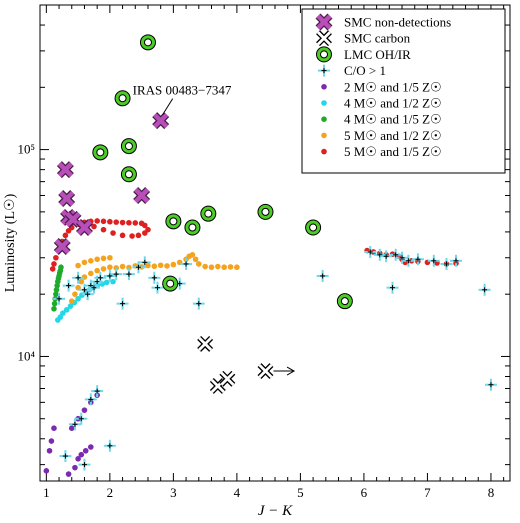 The width and height of the screenshot is (520, 523). What do you see at coordinates (168, 106) in the screenshot?
I see `annotation-leader` at bounding box center [168, 106].